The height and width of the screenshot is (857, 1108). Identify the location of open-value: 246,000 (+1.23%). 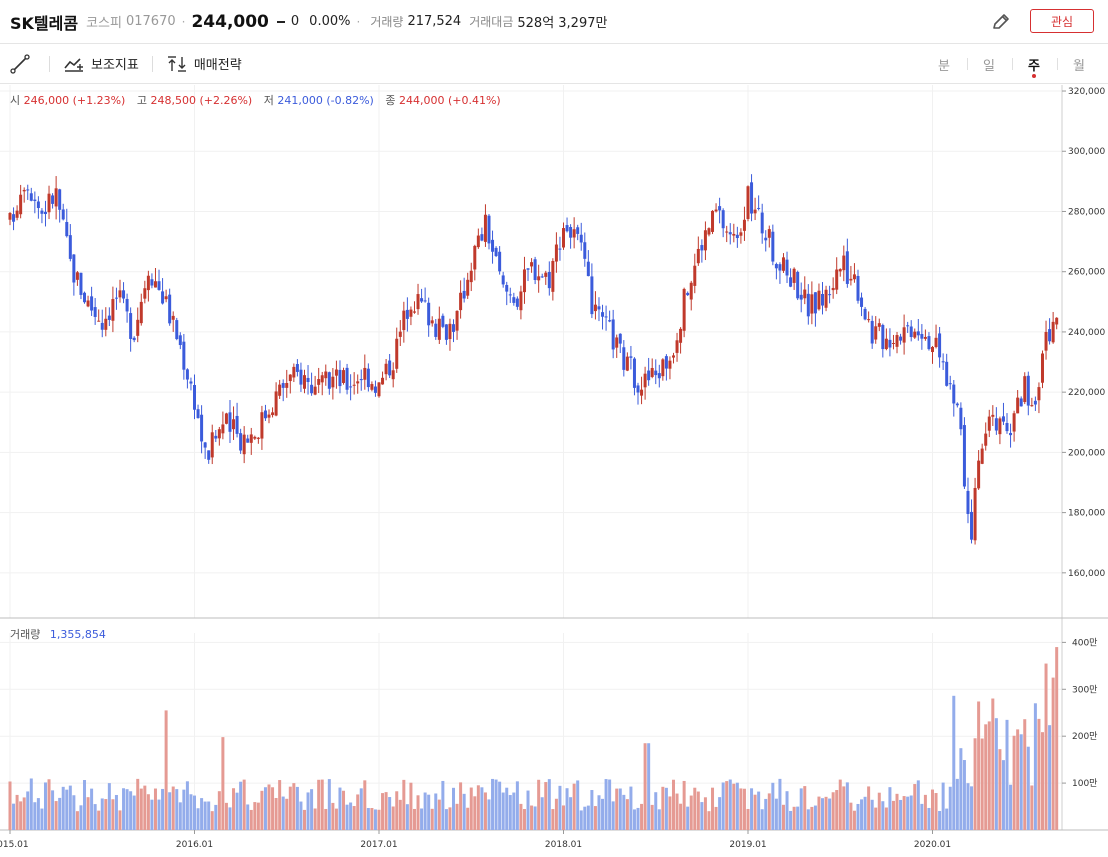
(74, 100).